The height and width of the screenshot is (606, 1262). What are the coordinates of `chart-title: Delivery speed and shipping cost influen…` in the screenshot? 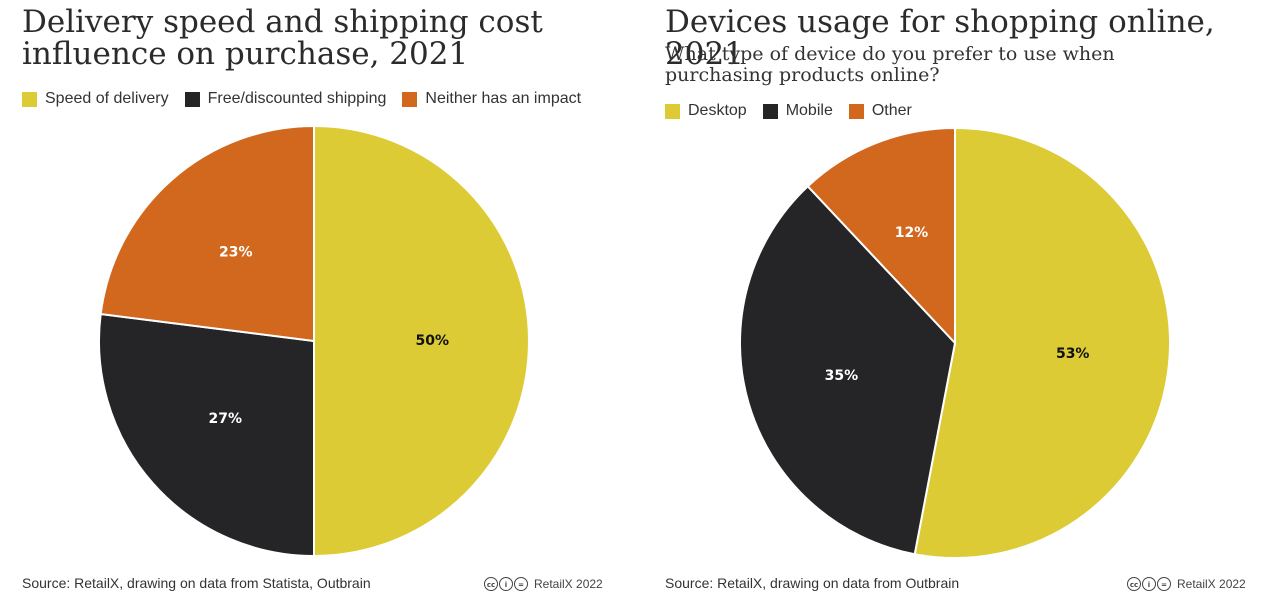 It's located at (282, 38).